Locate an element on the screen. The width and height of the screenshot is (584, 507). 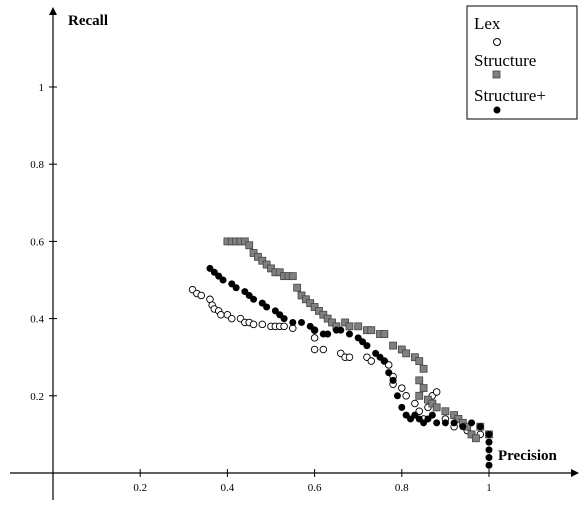
legend-marker-structure-plus is located at coordinates (497, 110).